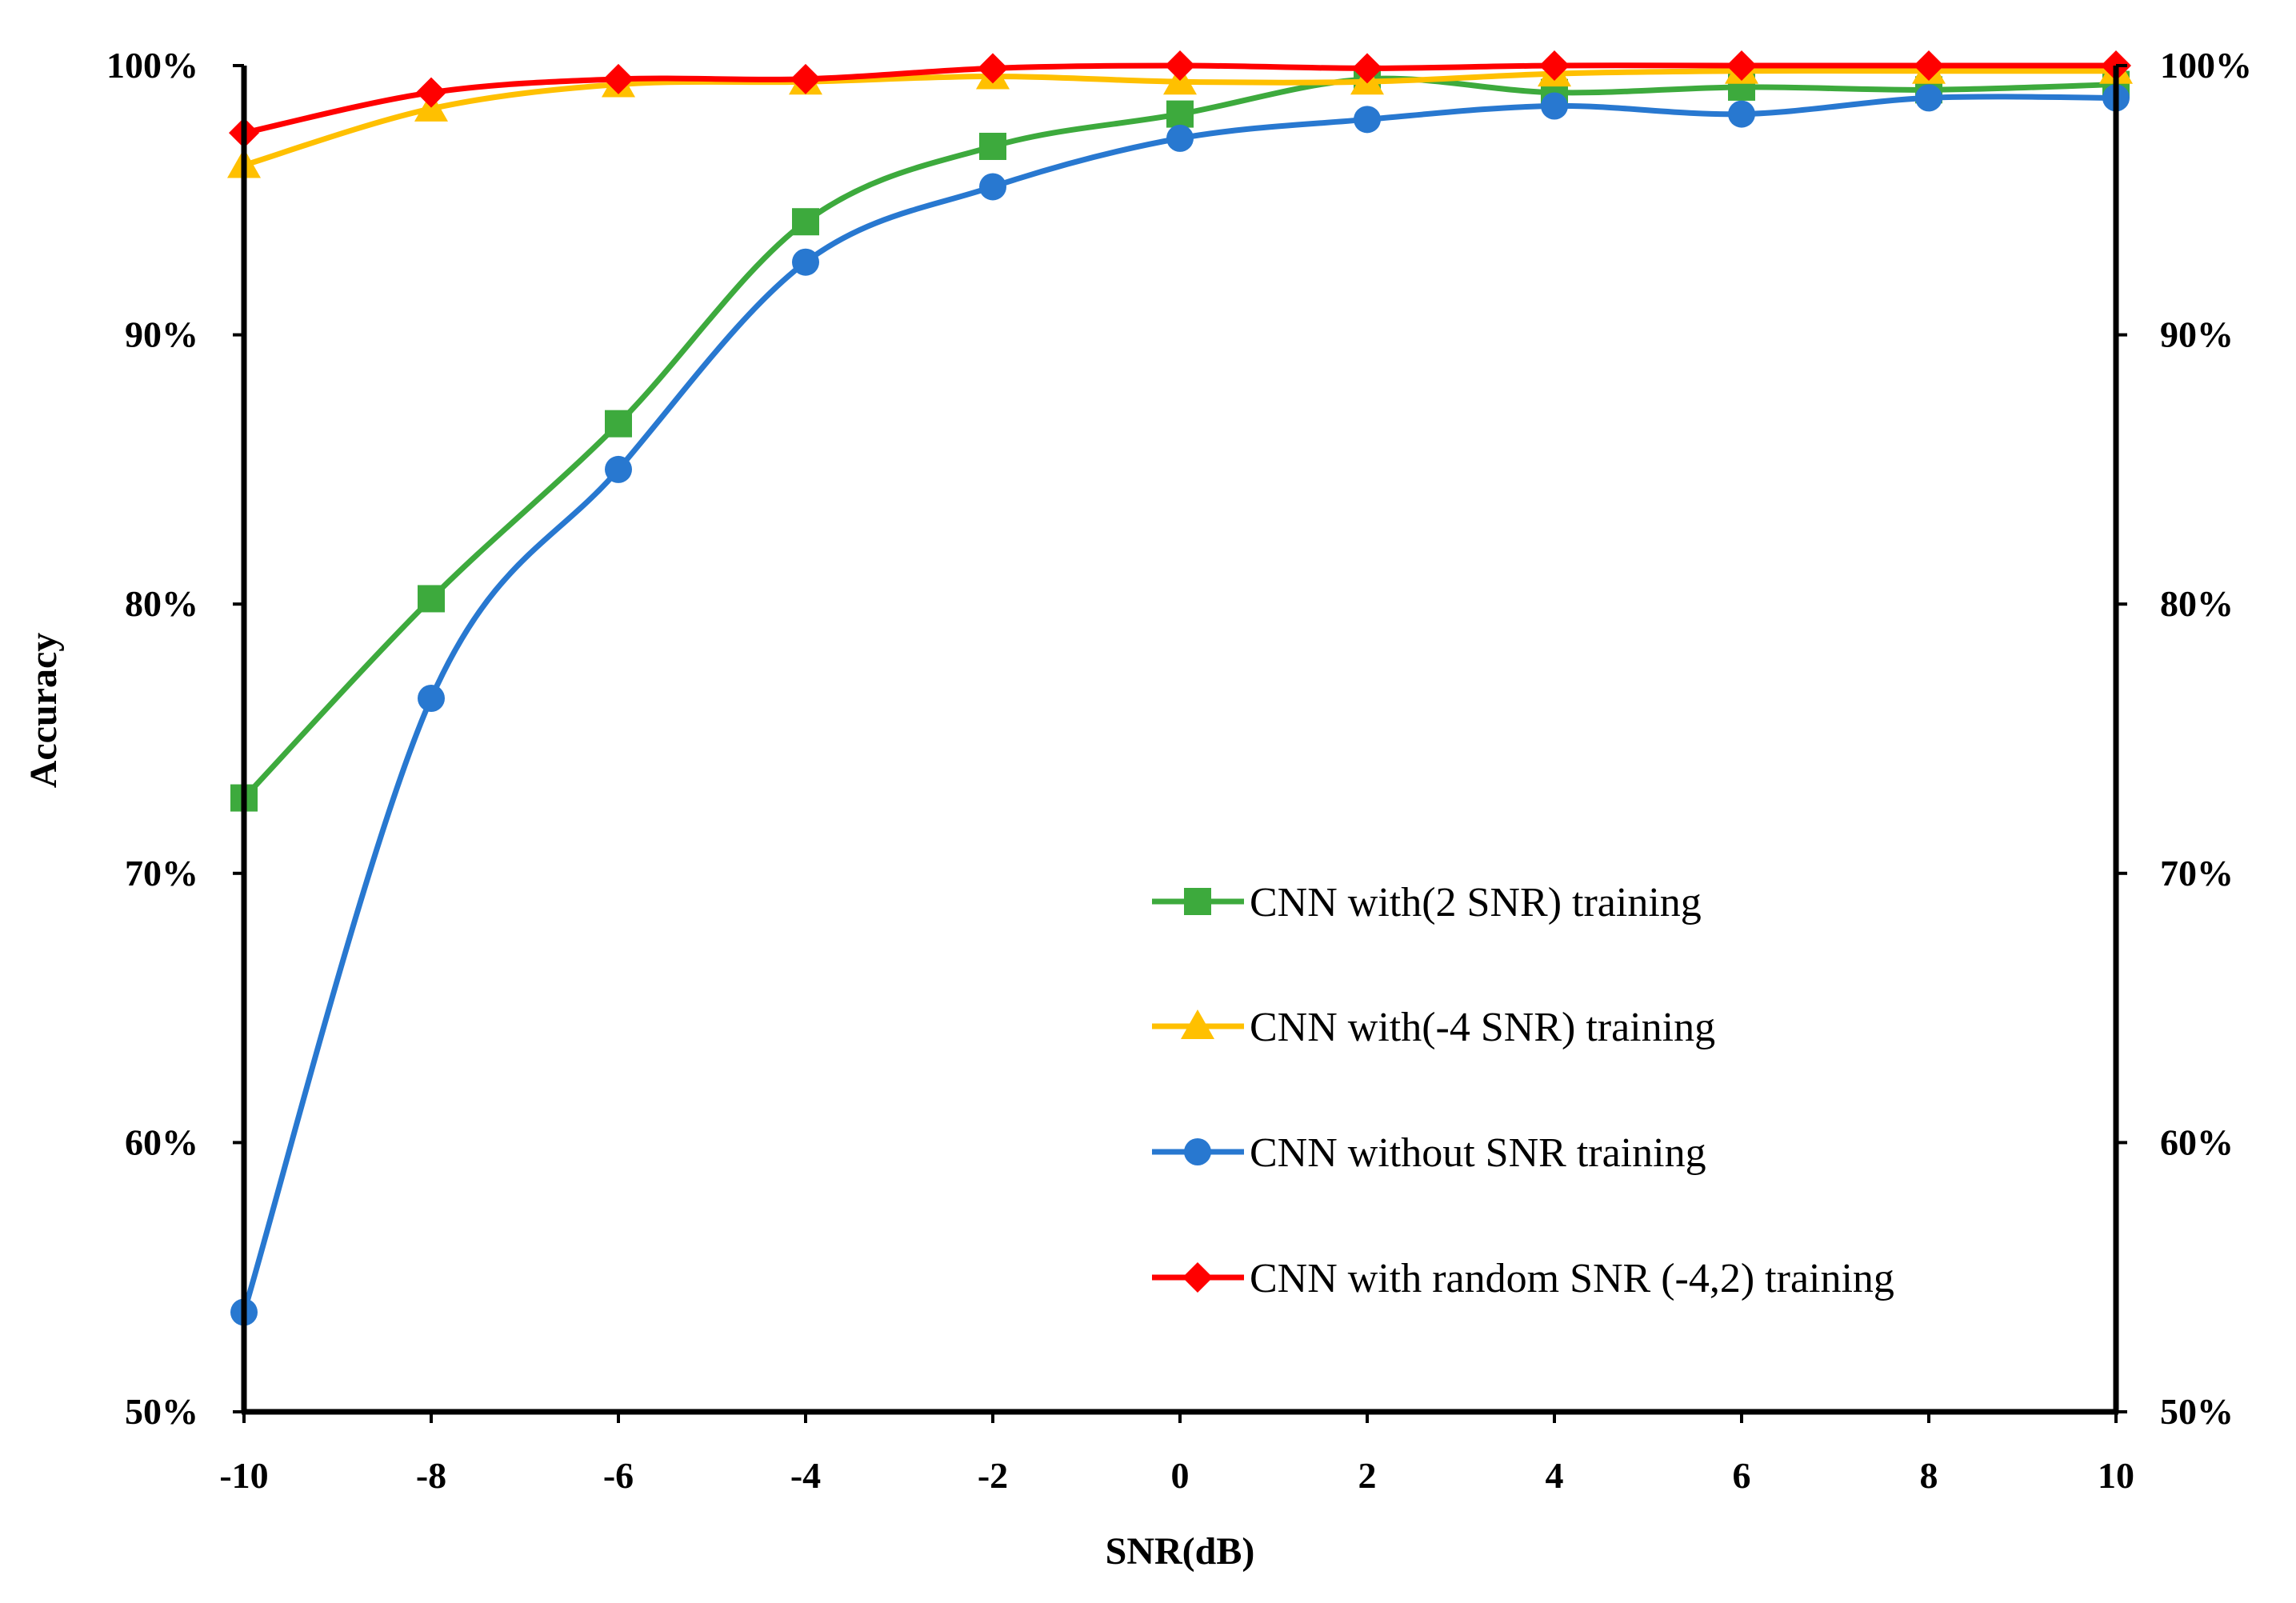 The width and height of the screenshot is (2296, 1603). What do you see at coordinates (1180, 1551) in the screenshot?
I see `x-axis-title: SNR(dB)` at bounding box center [1180, 1551].